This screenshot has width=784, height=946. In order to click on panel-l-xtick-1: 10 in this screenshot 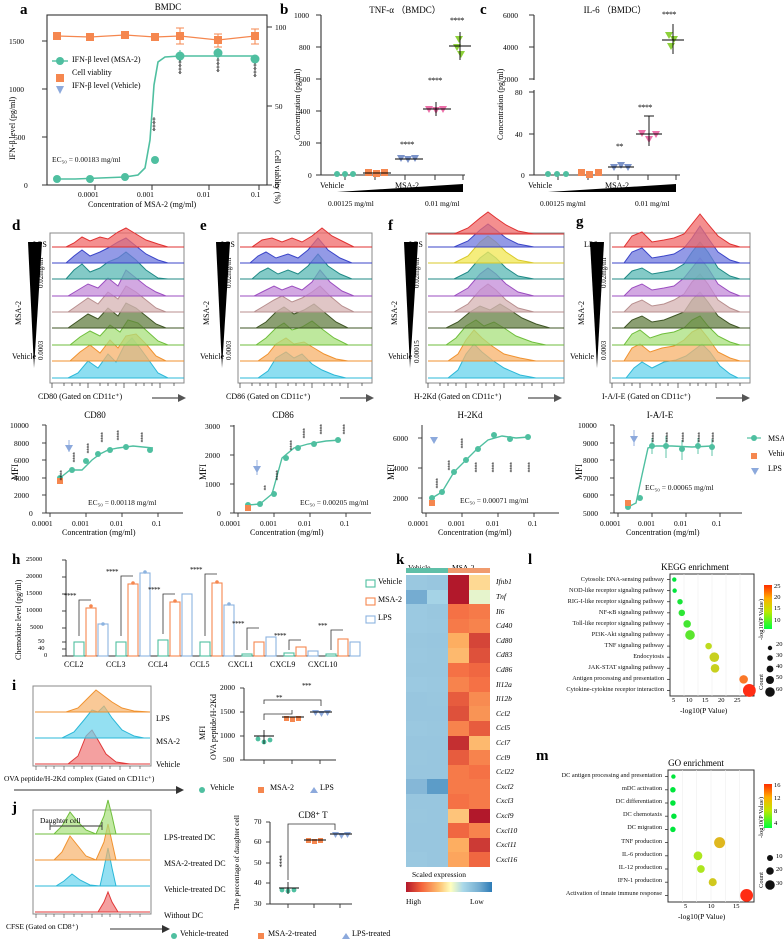, I will do `click(689, 700)`.